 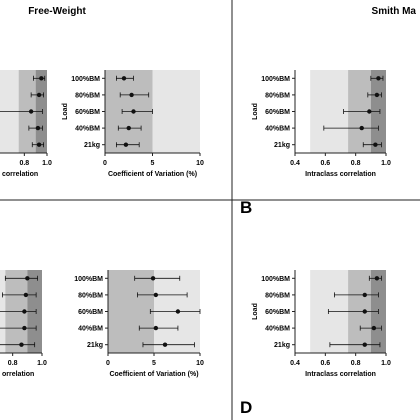 I want to click on x-axis-label: correlation, so click(x=20, y=174).